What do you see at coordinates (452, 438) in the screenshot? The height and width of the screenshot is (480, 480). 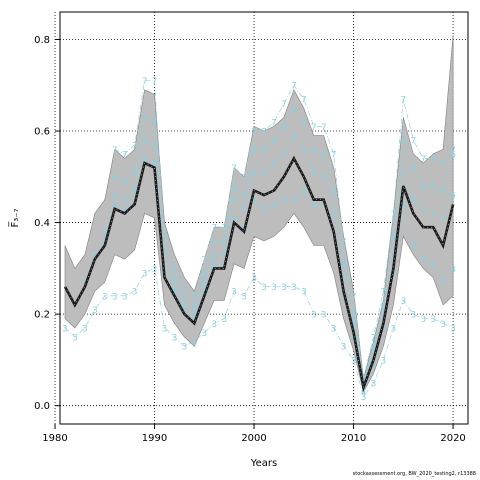 I see `x-tick-label: 2020` at bounding box center [452, 438].